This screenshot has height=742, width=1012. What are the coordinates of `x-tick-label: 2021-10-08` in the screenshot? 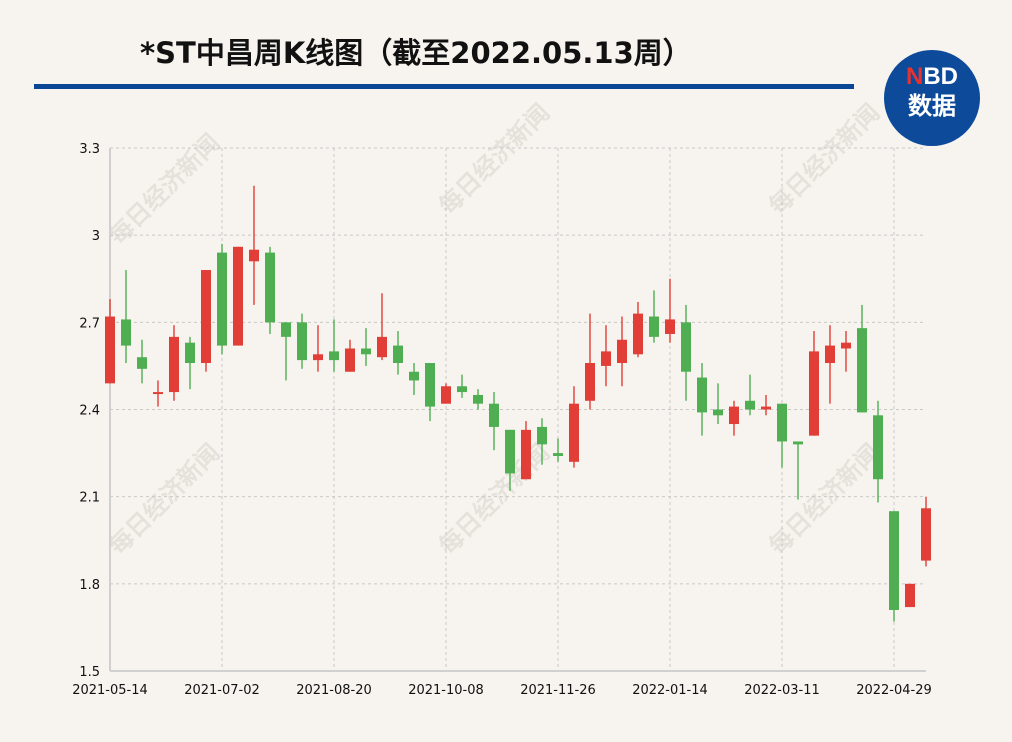 It's located at (446, 690).